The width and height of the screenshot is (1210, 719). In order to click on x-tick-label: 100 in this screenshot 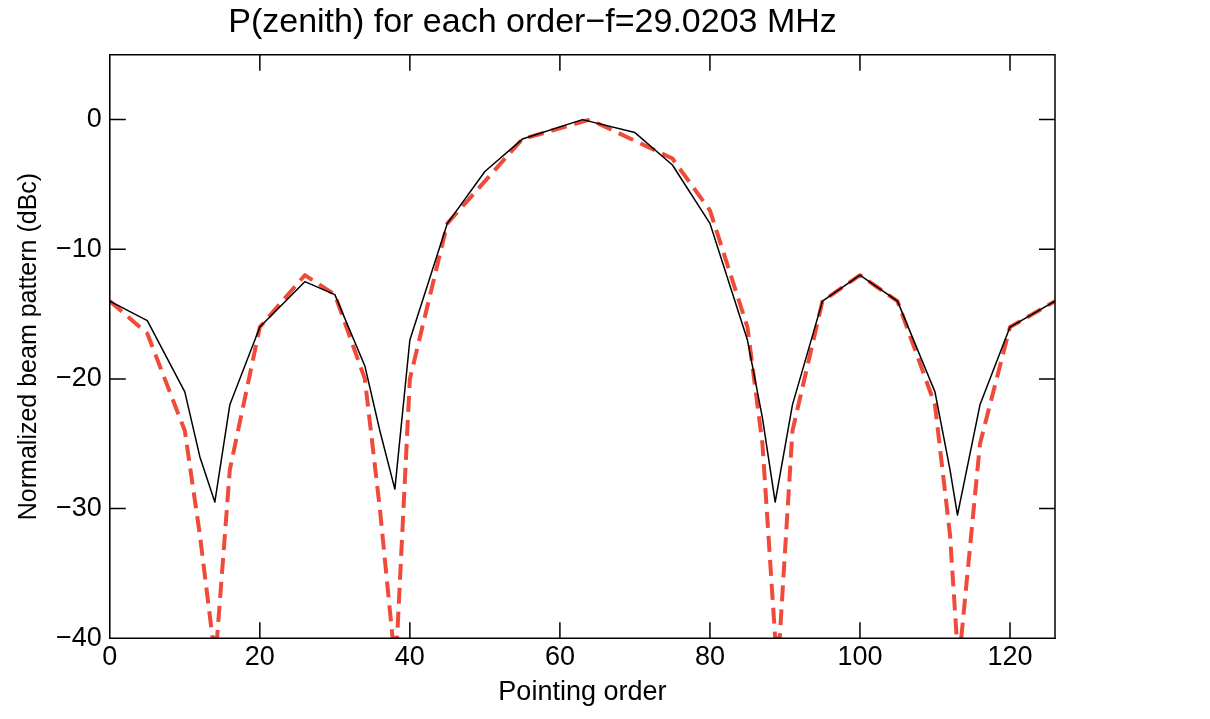, I will do `click(860, 655)`.